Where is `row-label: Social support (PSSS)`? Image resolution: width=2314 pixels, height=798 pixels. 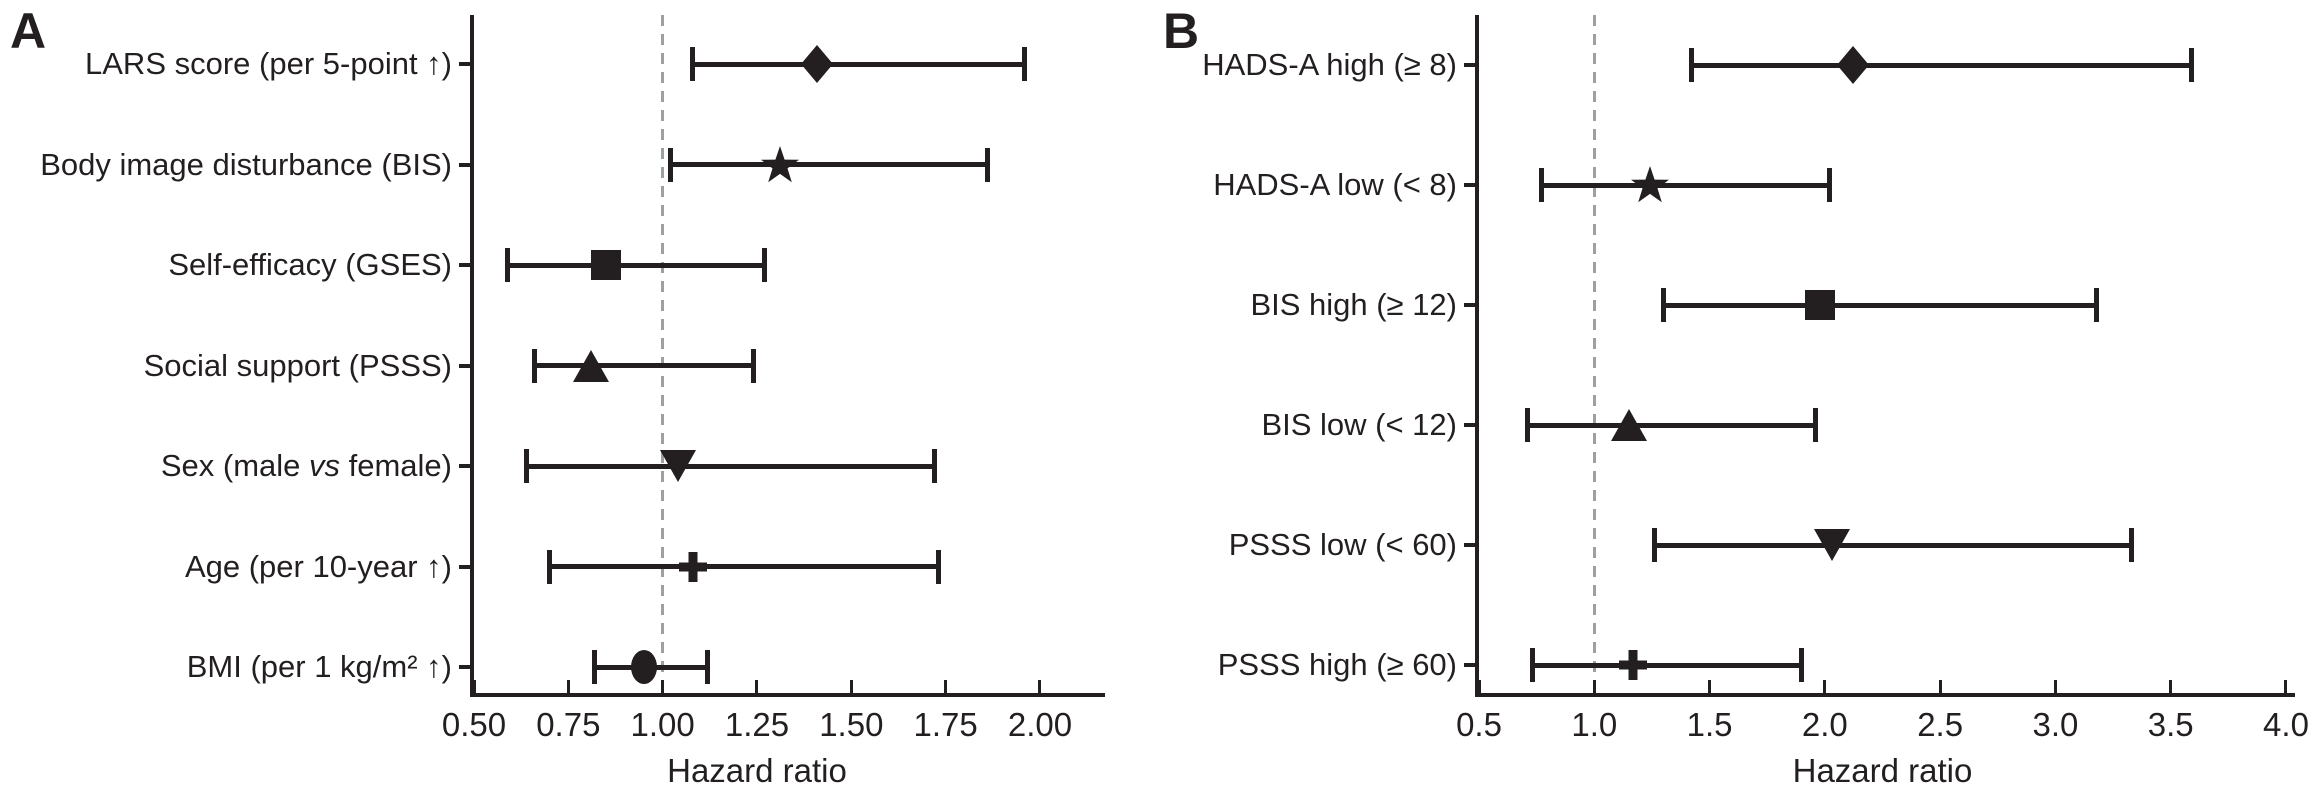 row-label: Social support (PSSS) is located at coordinates (226, 366).